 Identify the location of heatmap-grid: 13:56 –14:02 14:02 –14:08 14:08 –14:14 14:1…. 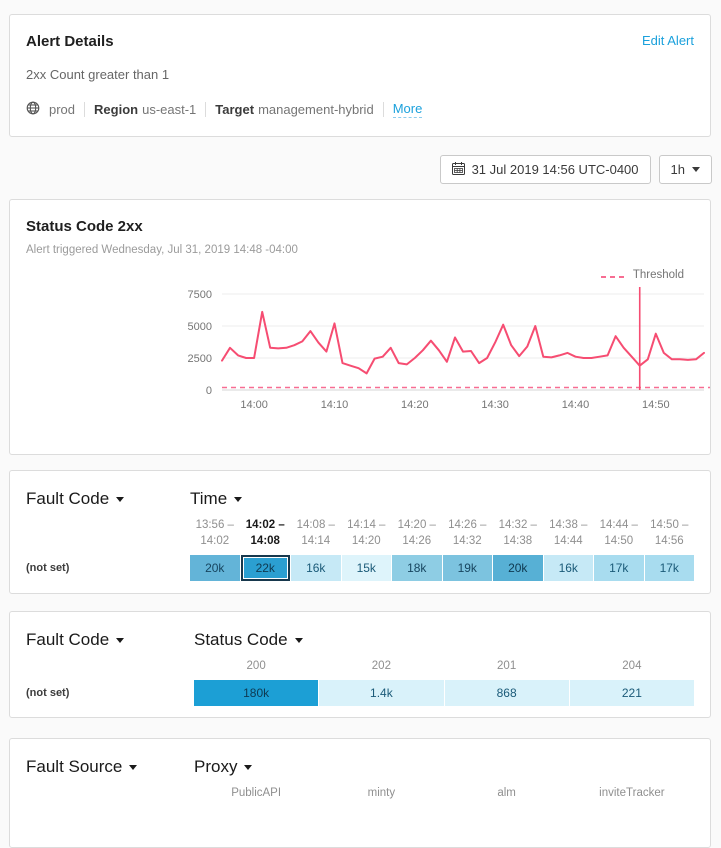
(360, 549).